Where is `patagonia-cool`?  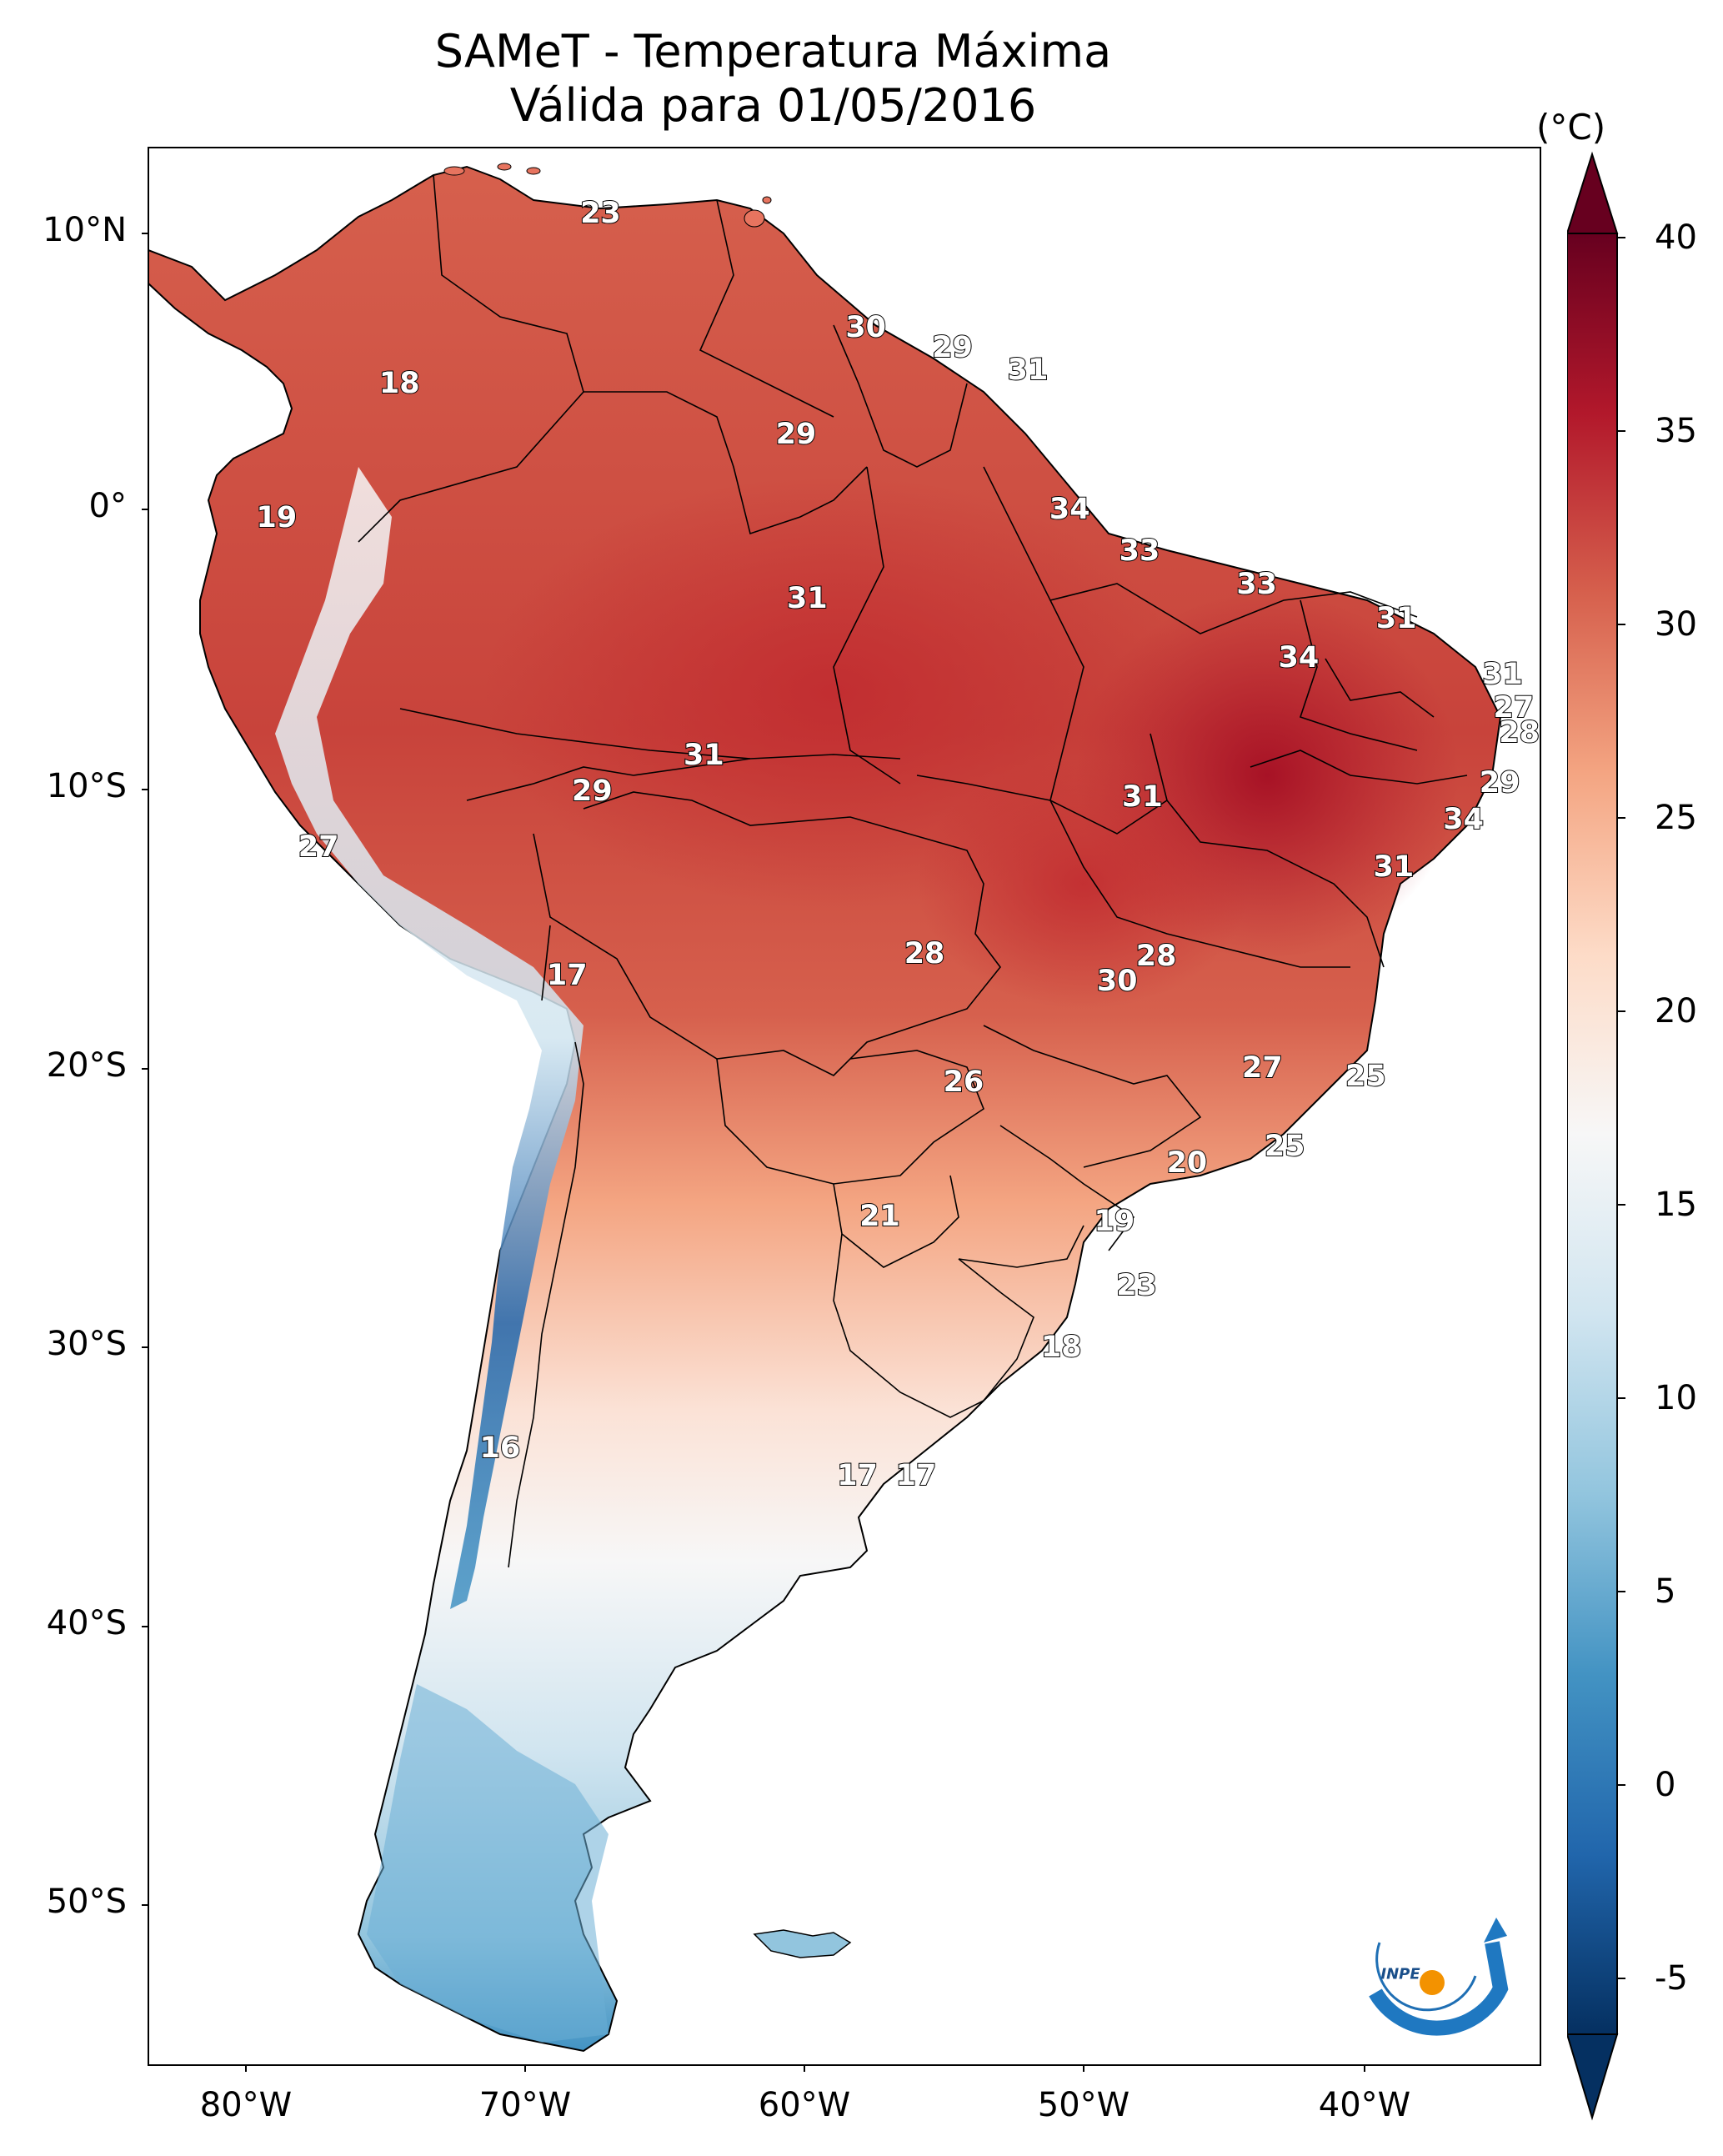 patagonia-cool is located at coordinates (488, 1864).